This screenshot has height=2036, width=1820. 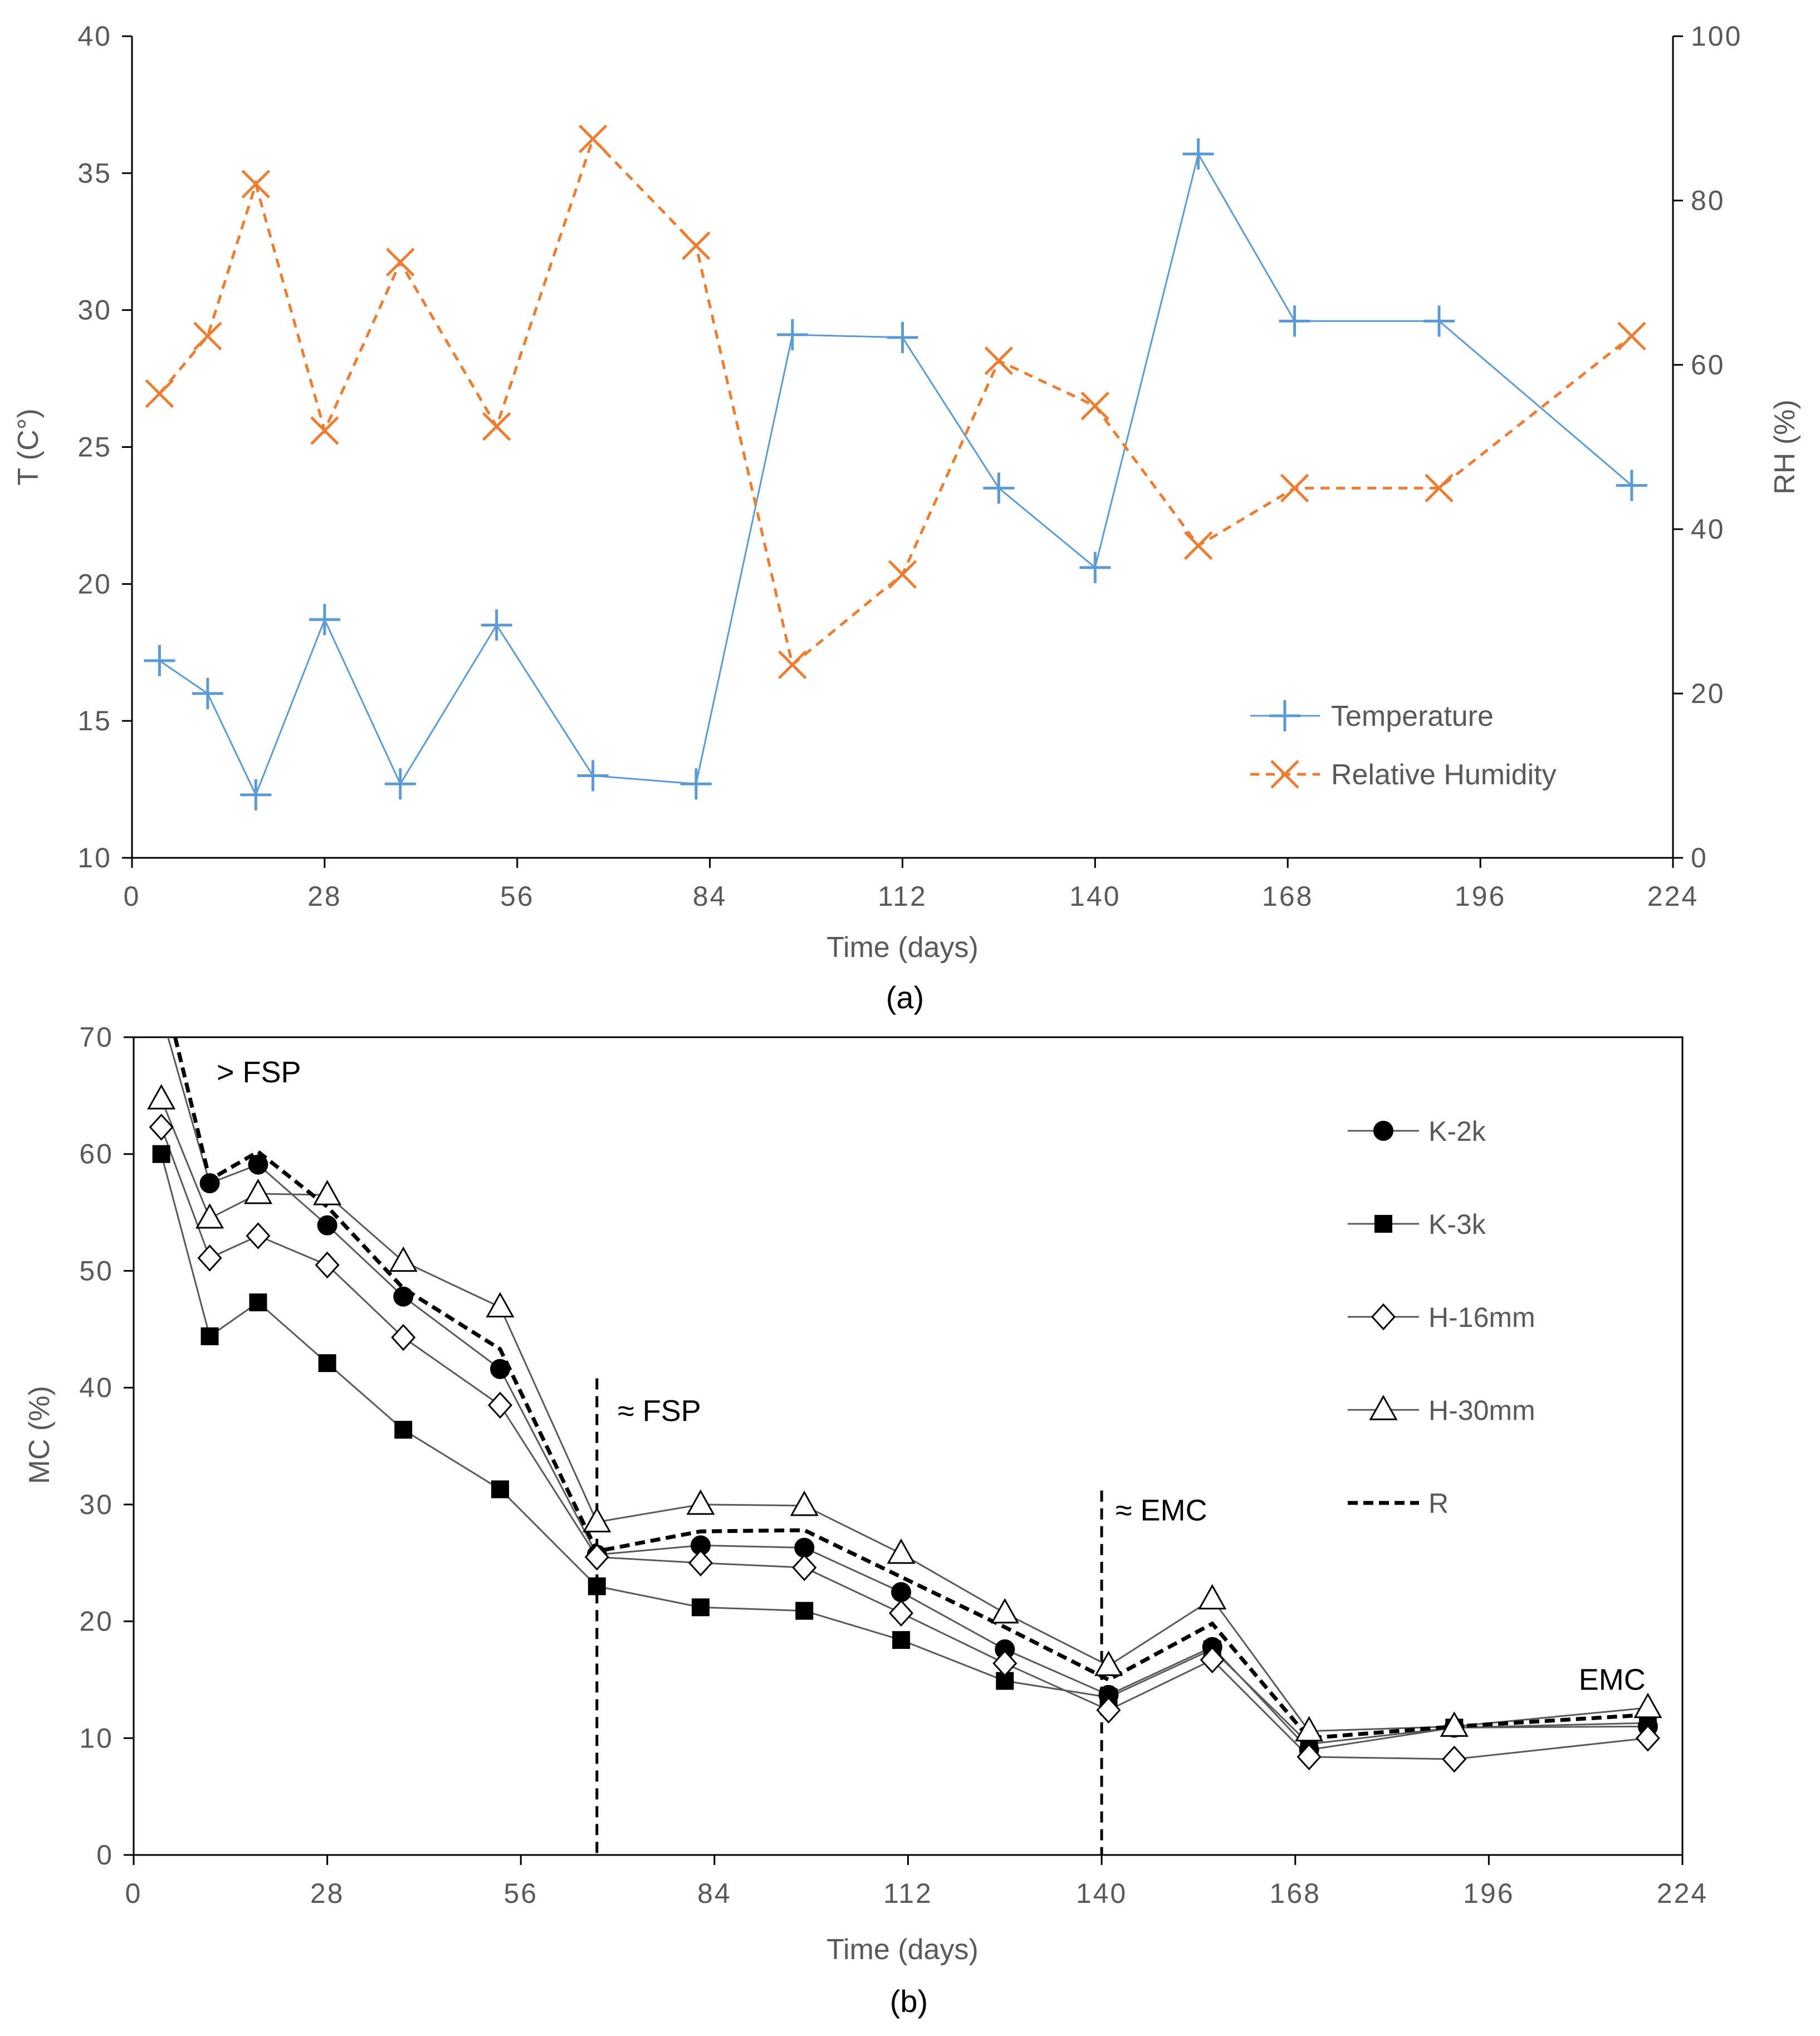 What do you see at coordinates (660, 1411) in the screenshot?
I see `panel-b-annotation: ≈ FSP` at bounding box center [660, 1411].